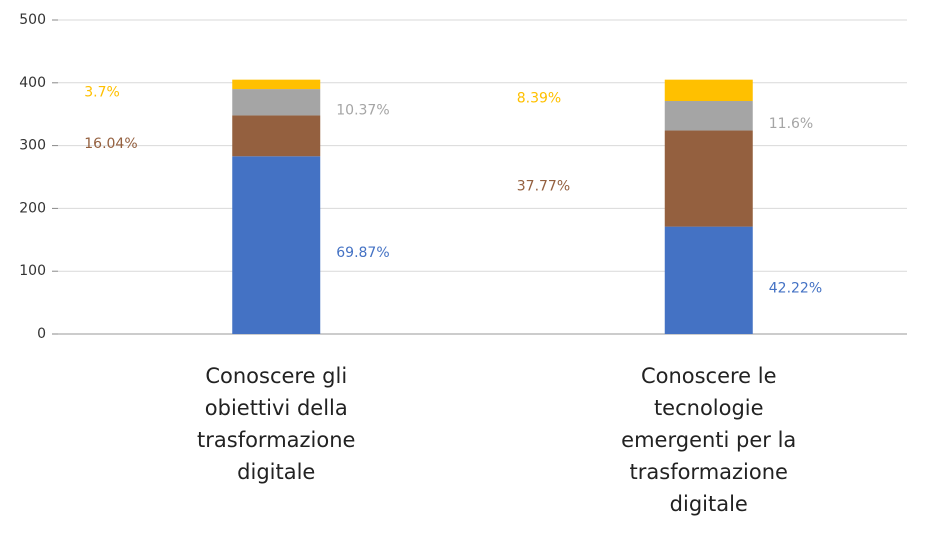 The height and width of the screenshot is (542, 934). I want to click on value-label: 10.37%, so click(362, 110).